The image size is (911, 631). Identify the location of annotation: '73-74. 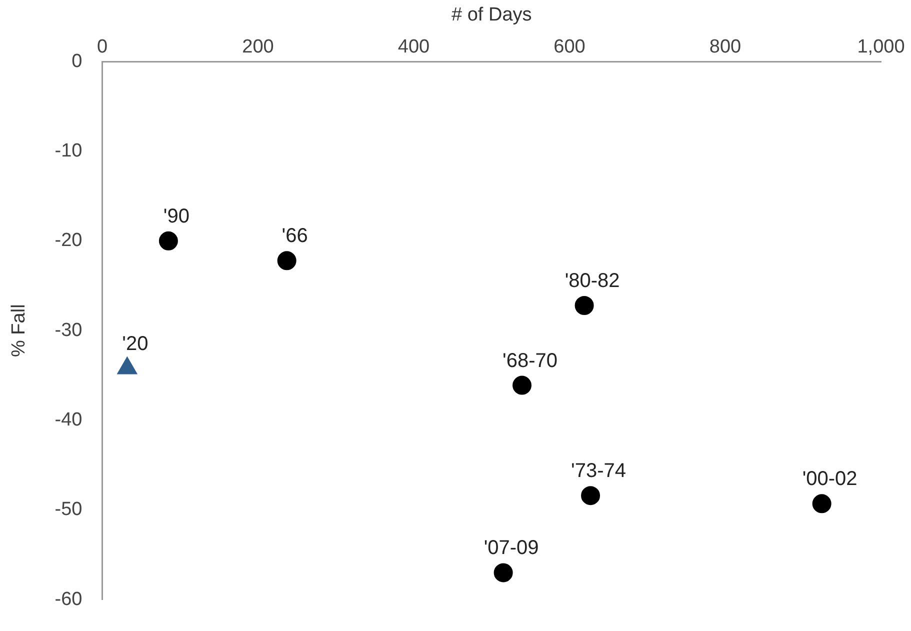
(598, 471).